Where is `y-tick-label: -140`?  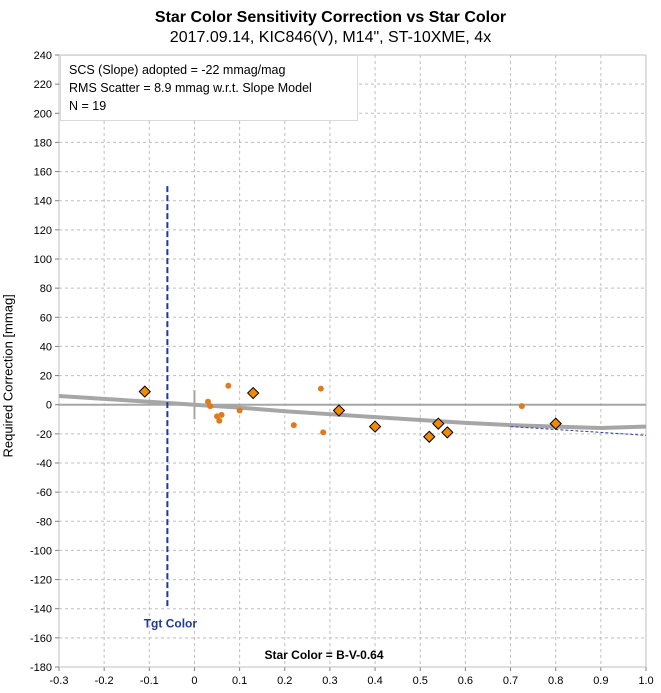
y-tick-label: -140 is located at coordinates (41, 610).